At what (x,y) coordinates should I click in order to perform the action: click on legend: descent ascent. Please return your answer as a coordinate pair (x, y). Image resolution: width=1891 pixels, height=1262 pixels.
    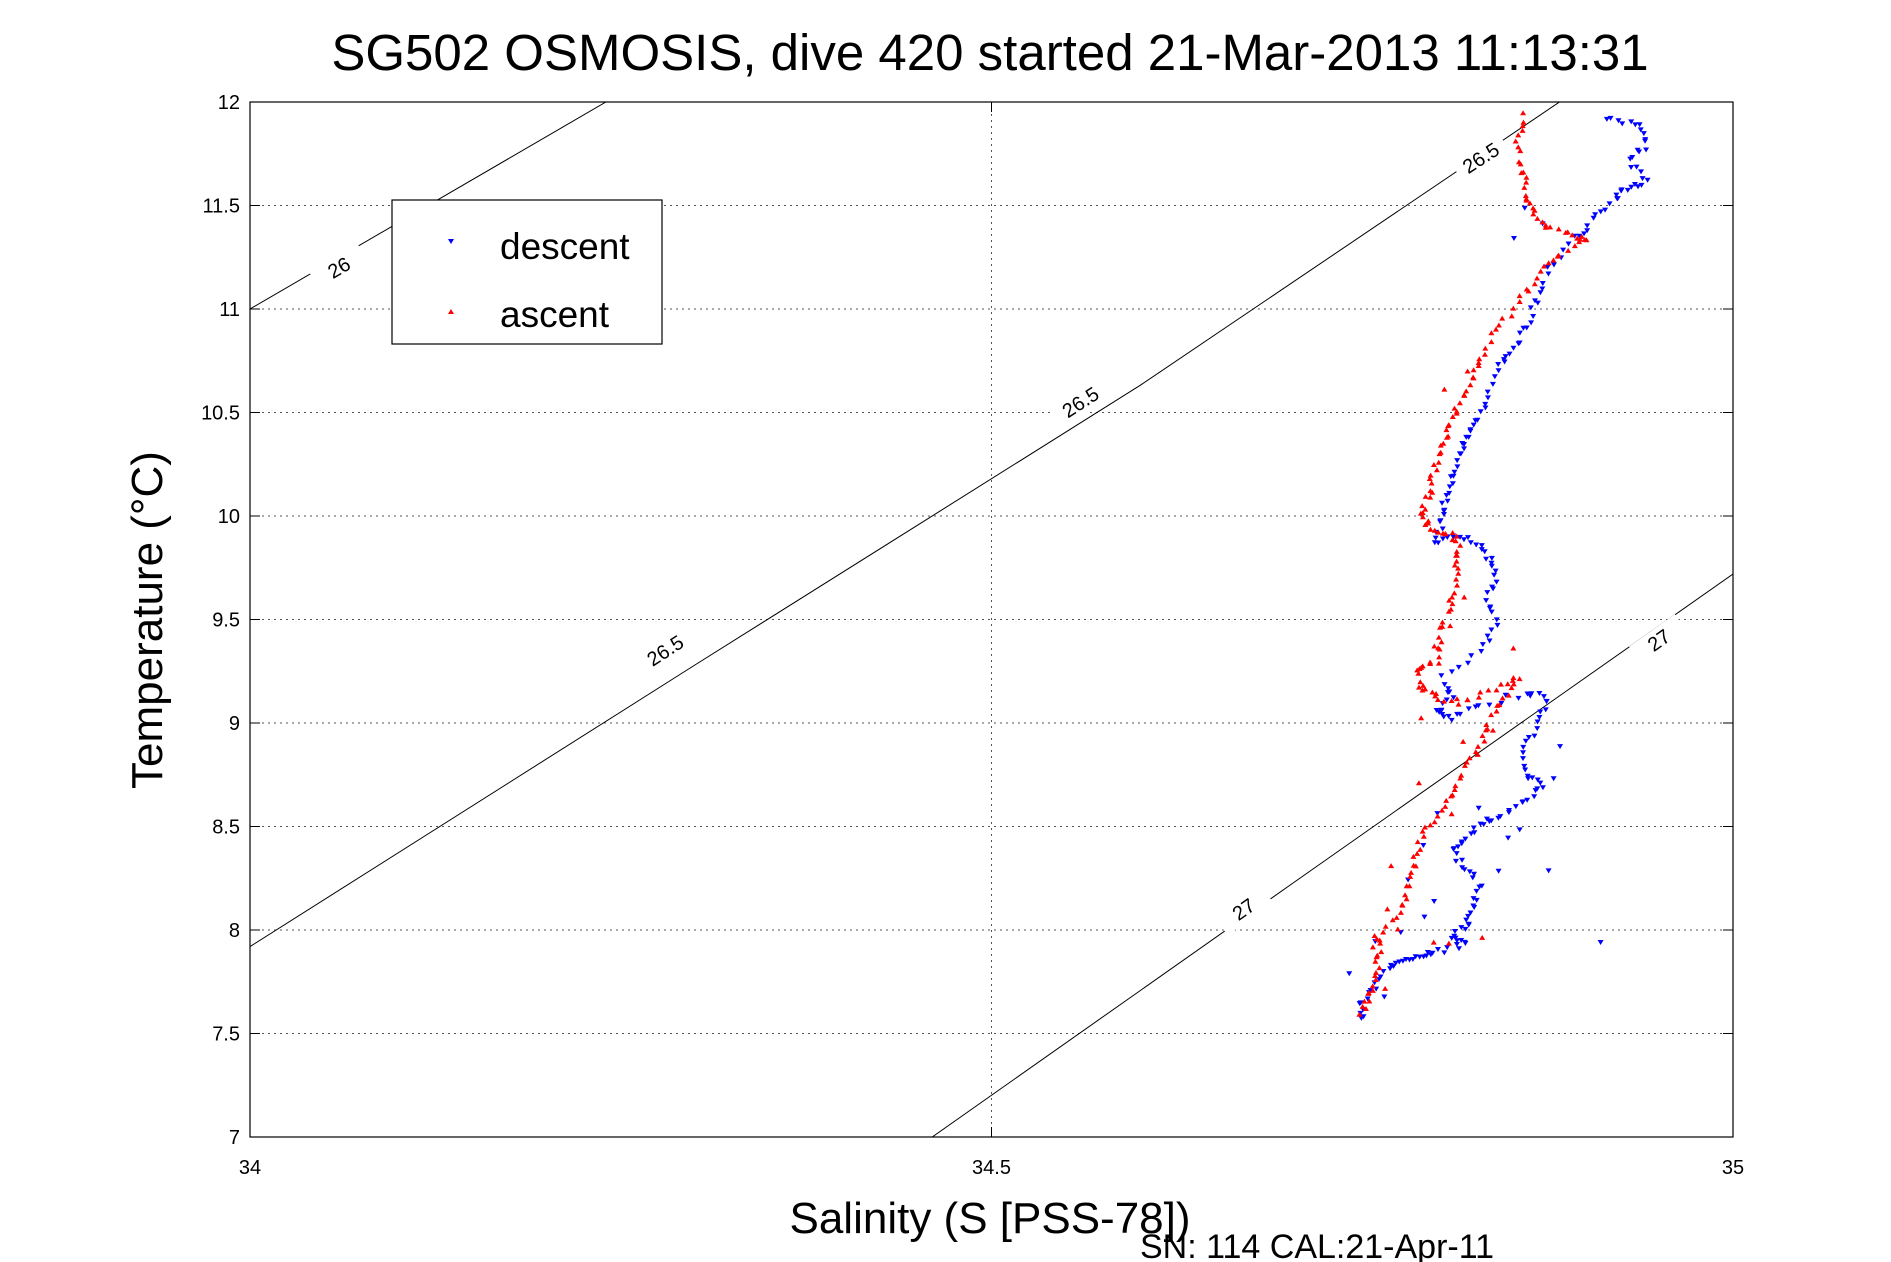
    Looking at the image, I should click on (527, 272).